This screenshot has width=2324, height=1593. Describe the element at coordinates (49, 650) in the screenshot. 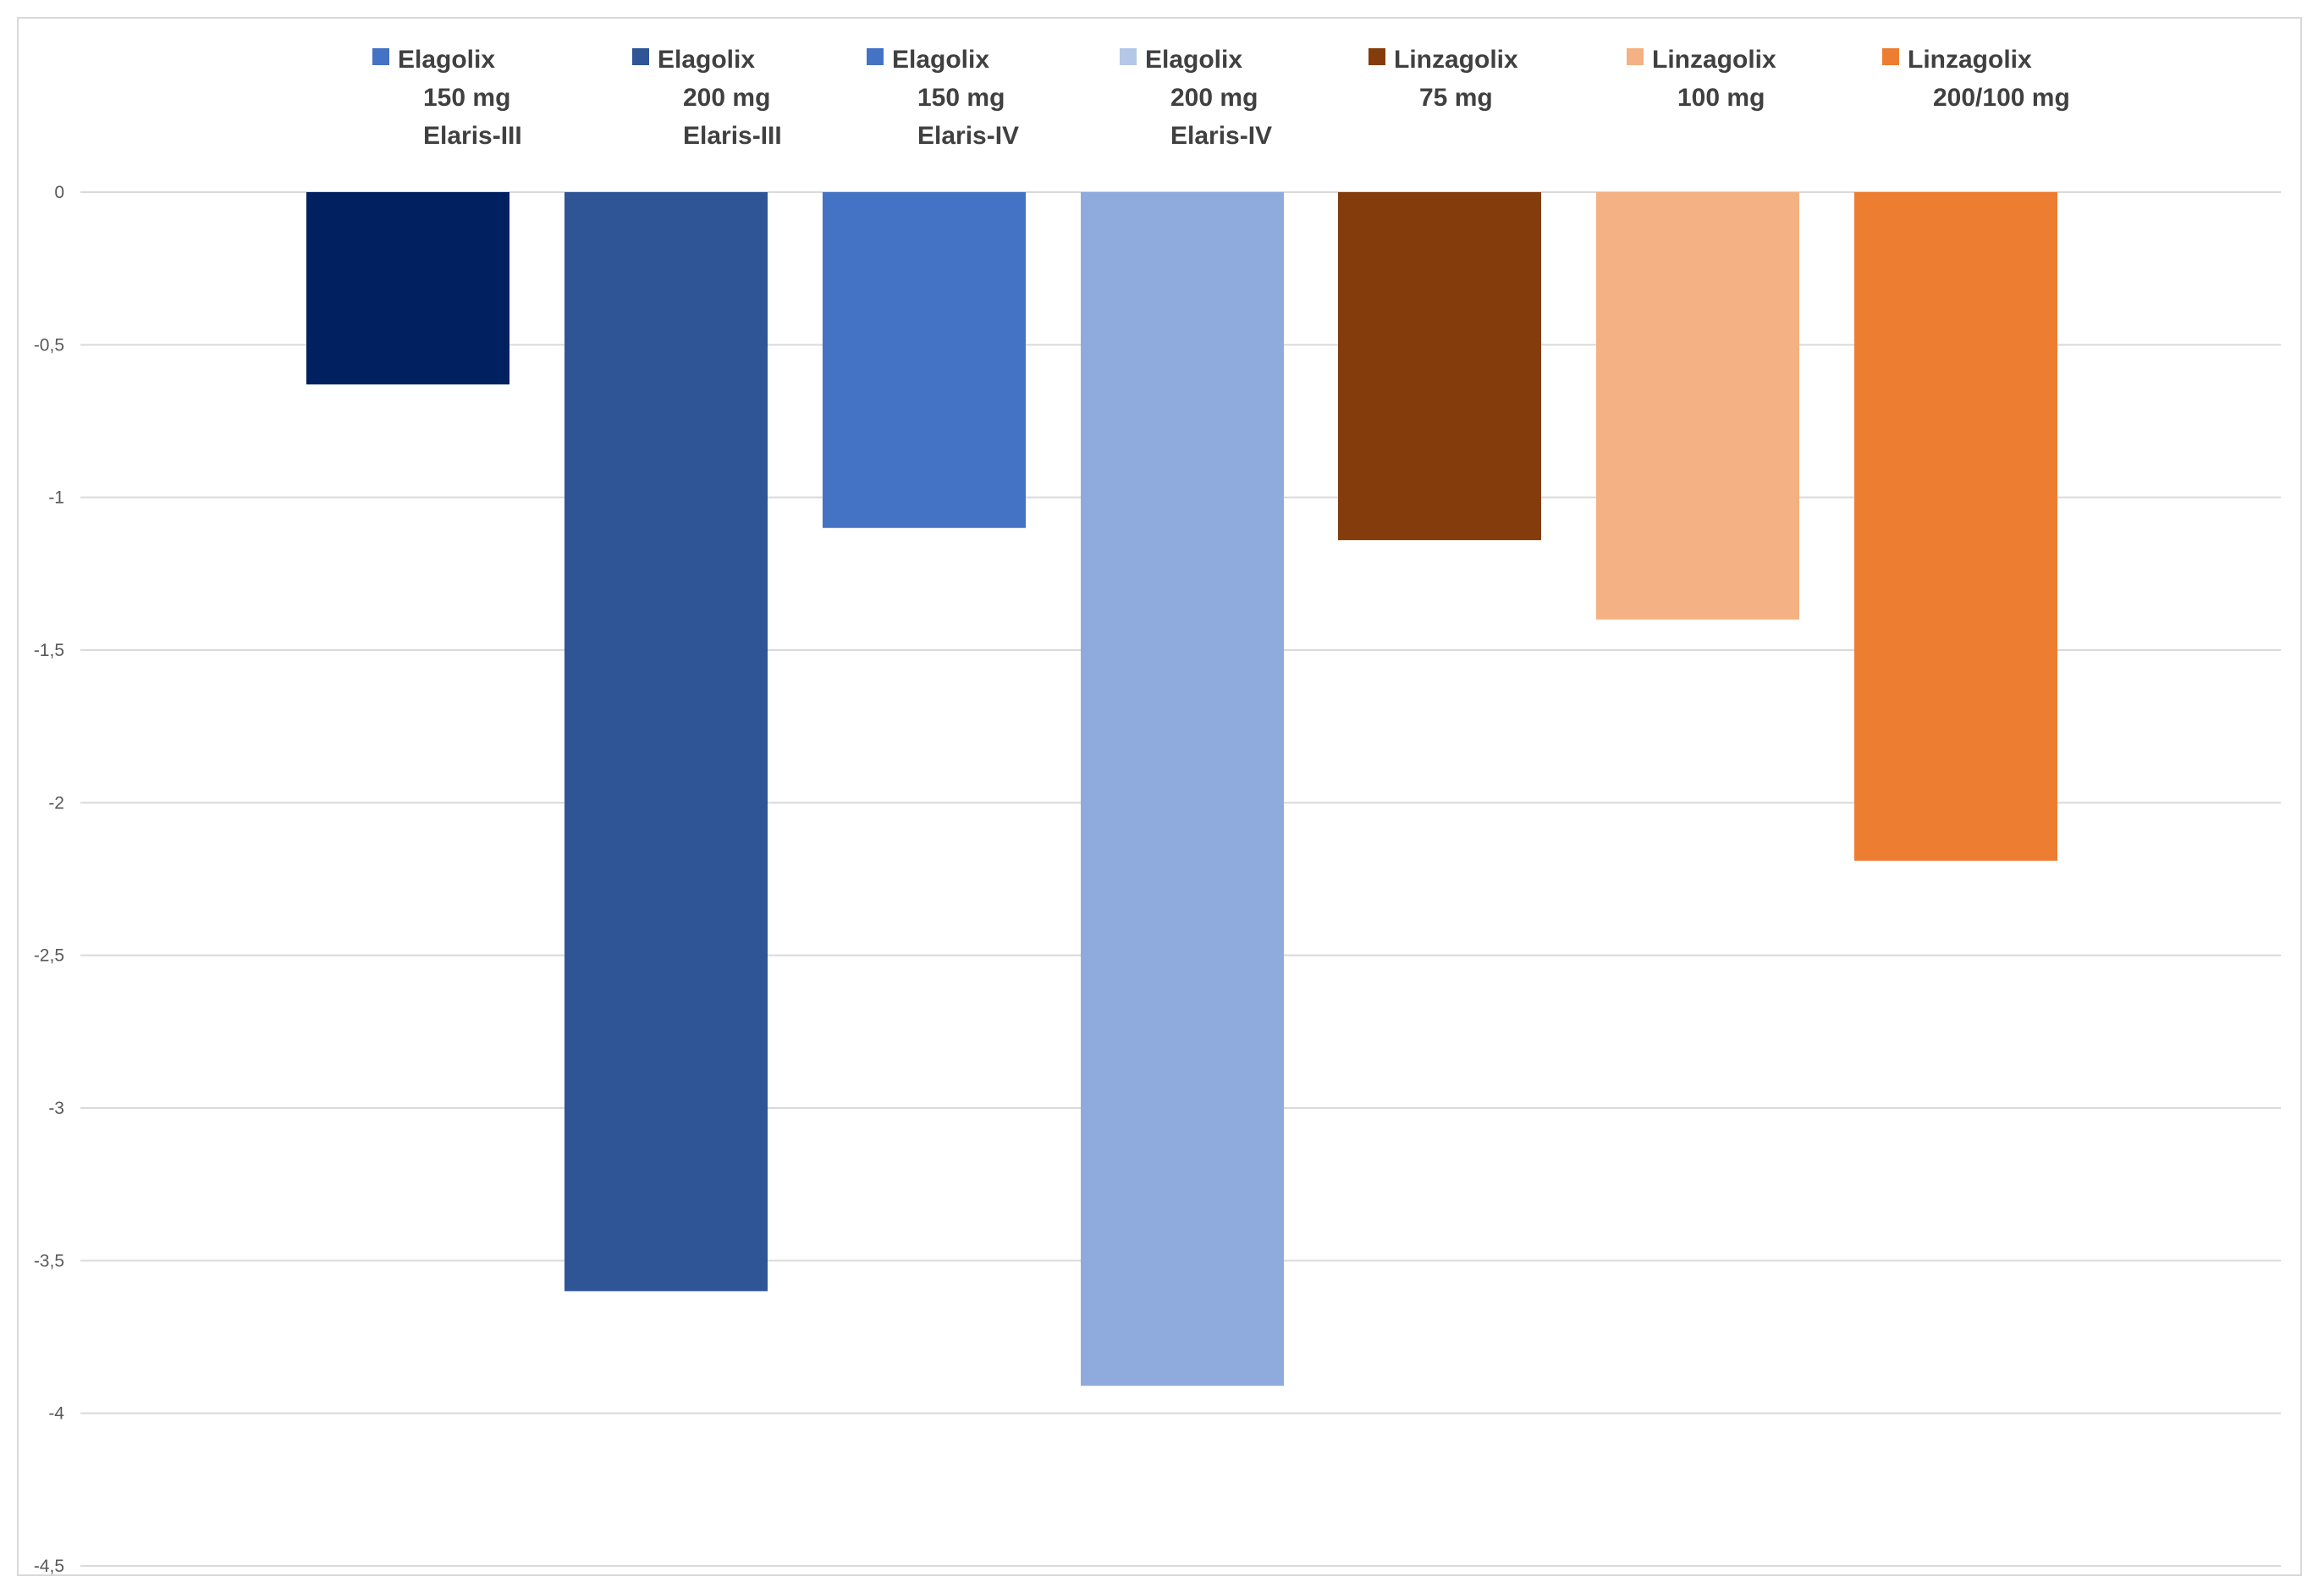

I see `y-tick-label: -1,5` at that location.